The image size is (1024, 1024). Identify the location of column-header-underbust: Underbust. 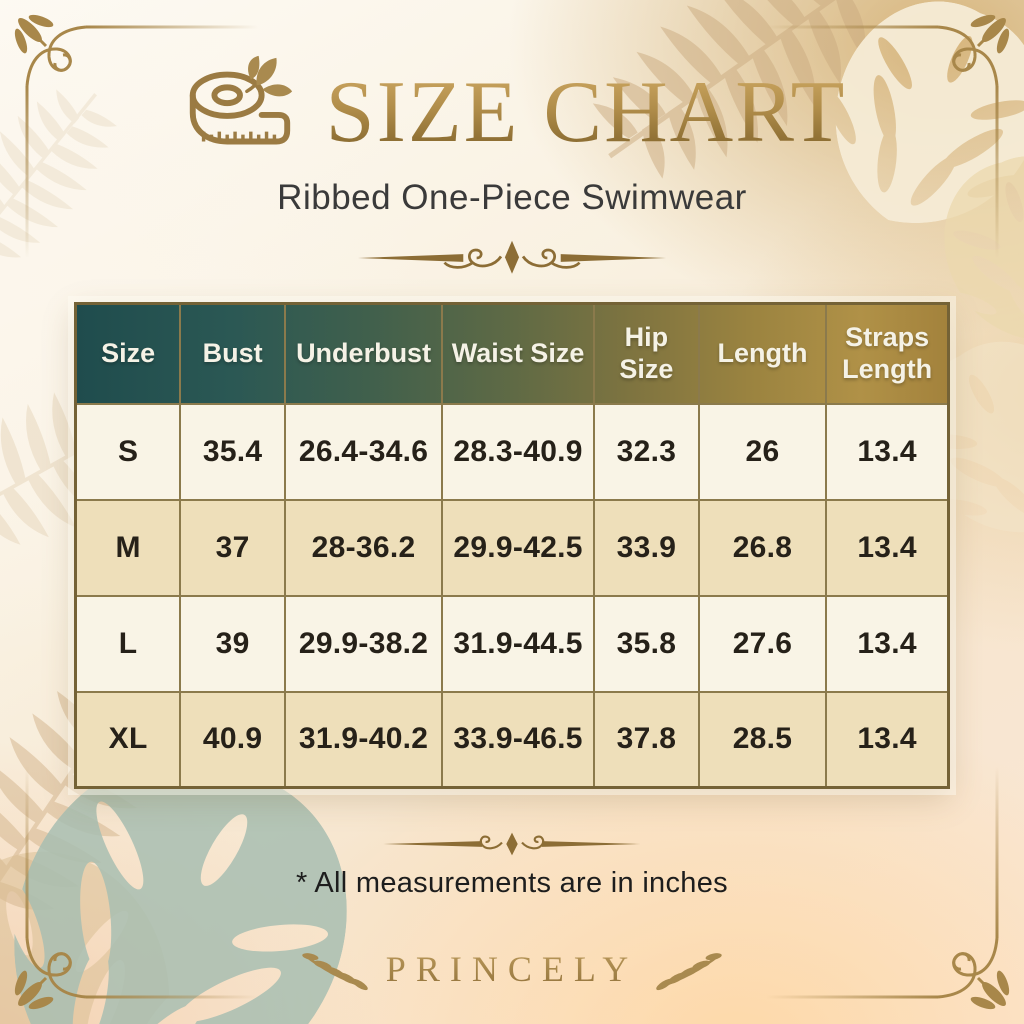
(363, 353).